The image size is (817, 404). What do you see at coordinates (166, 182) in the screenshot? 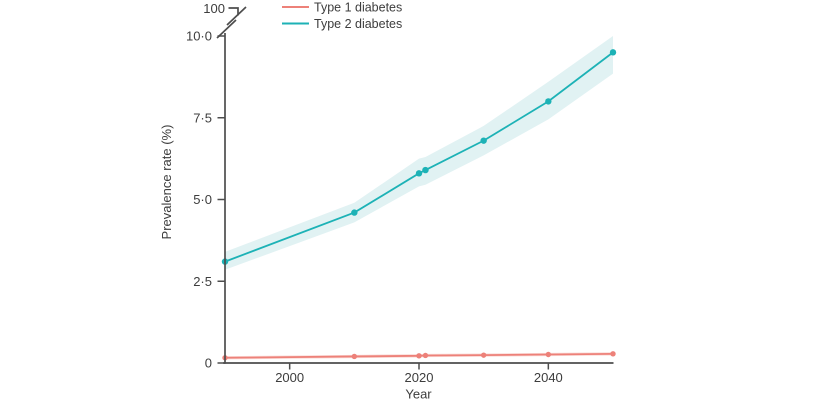
I see `y-axis-title: Prevalence rate (%)` at bounding box center [166, 182].